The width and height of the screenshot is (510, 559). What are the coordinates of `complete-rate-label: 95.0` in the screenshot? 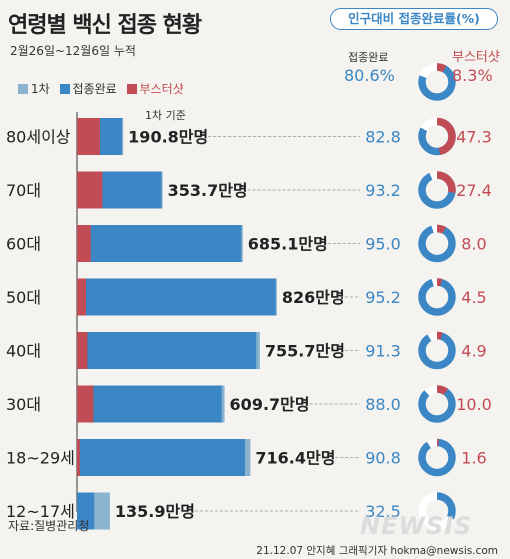 It's located at (383, 244).